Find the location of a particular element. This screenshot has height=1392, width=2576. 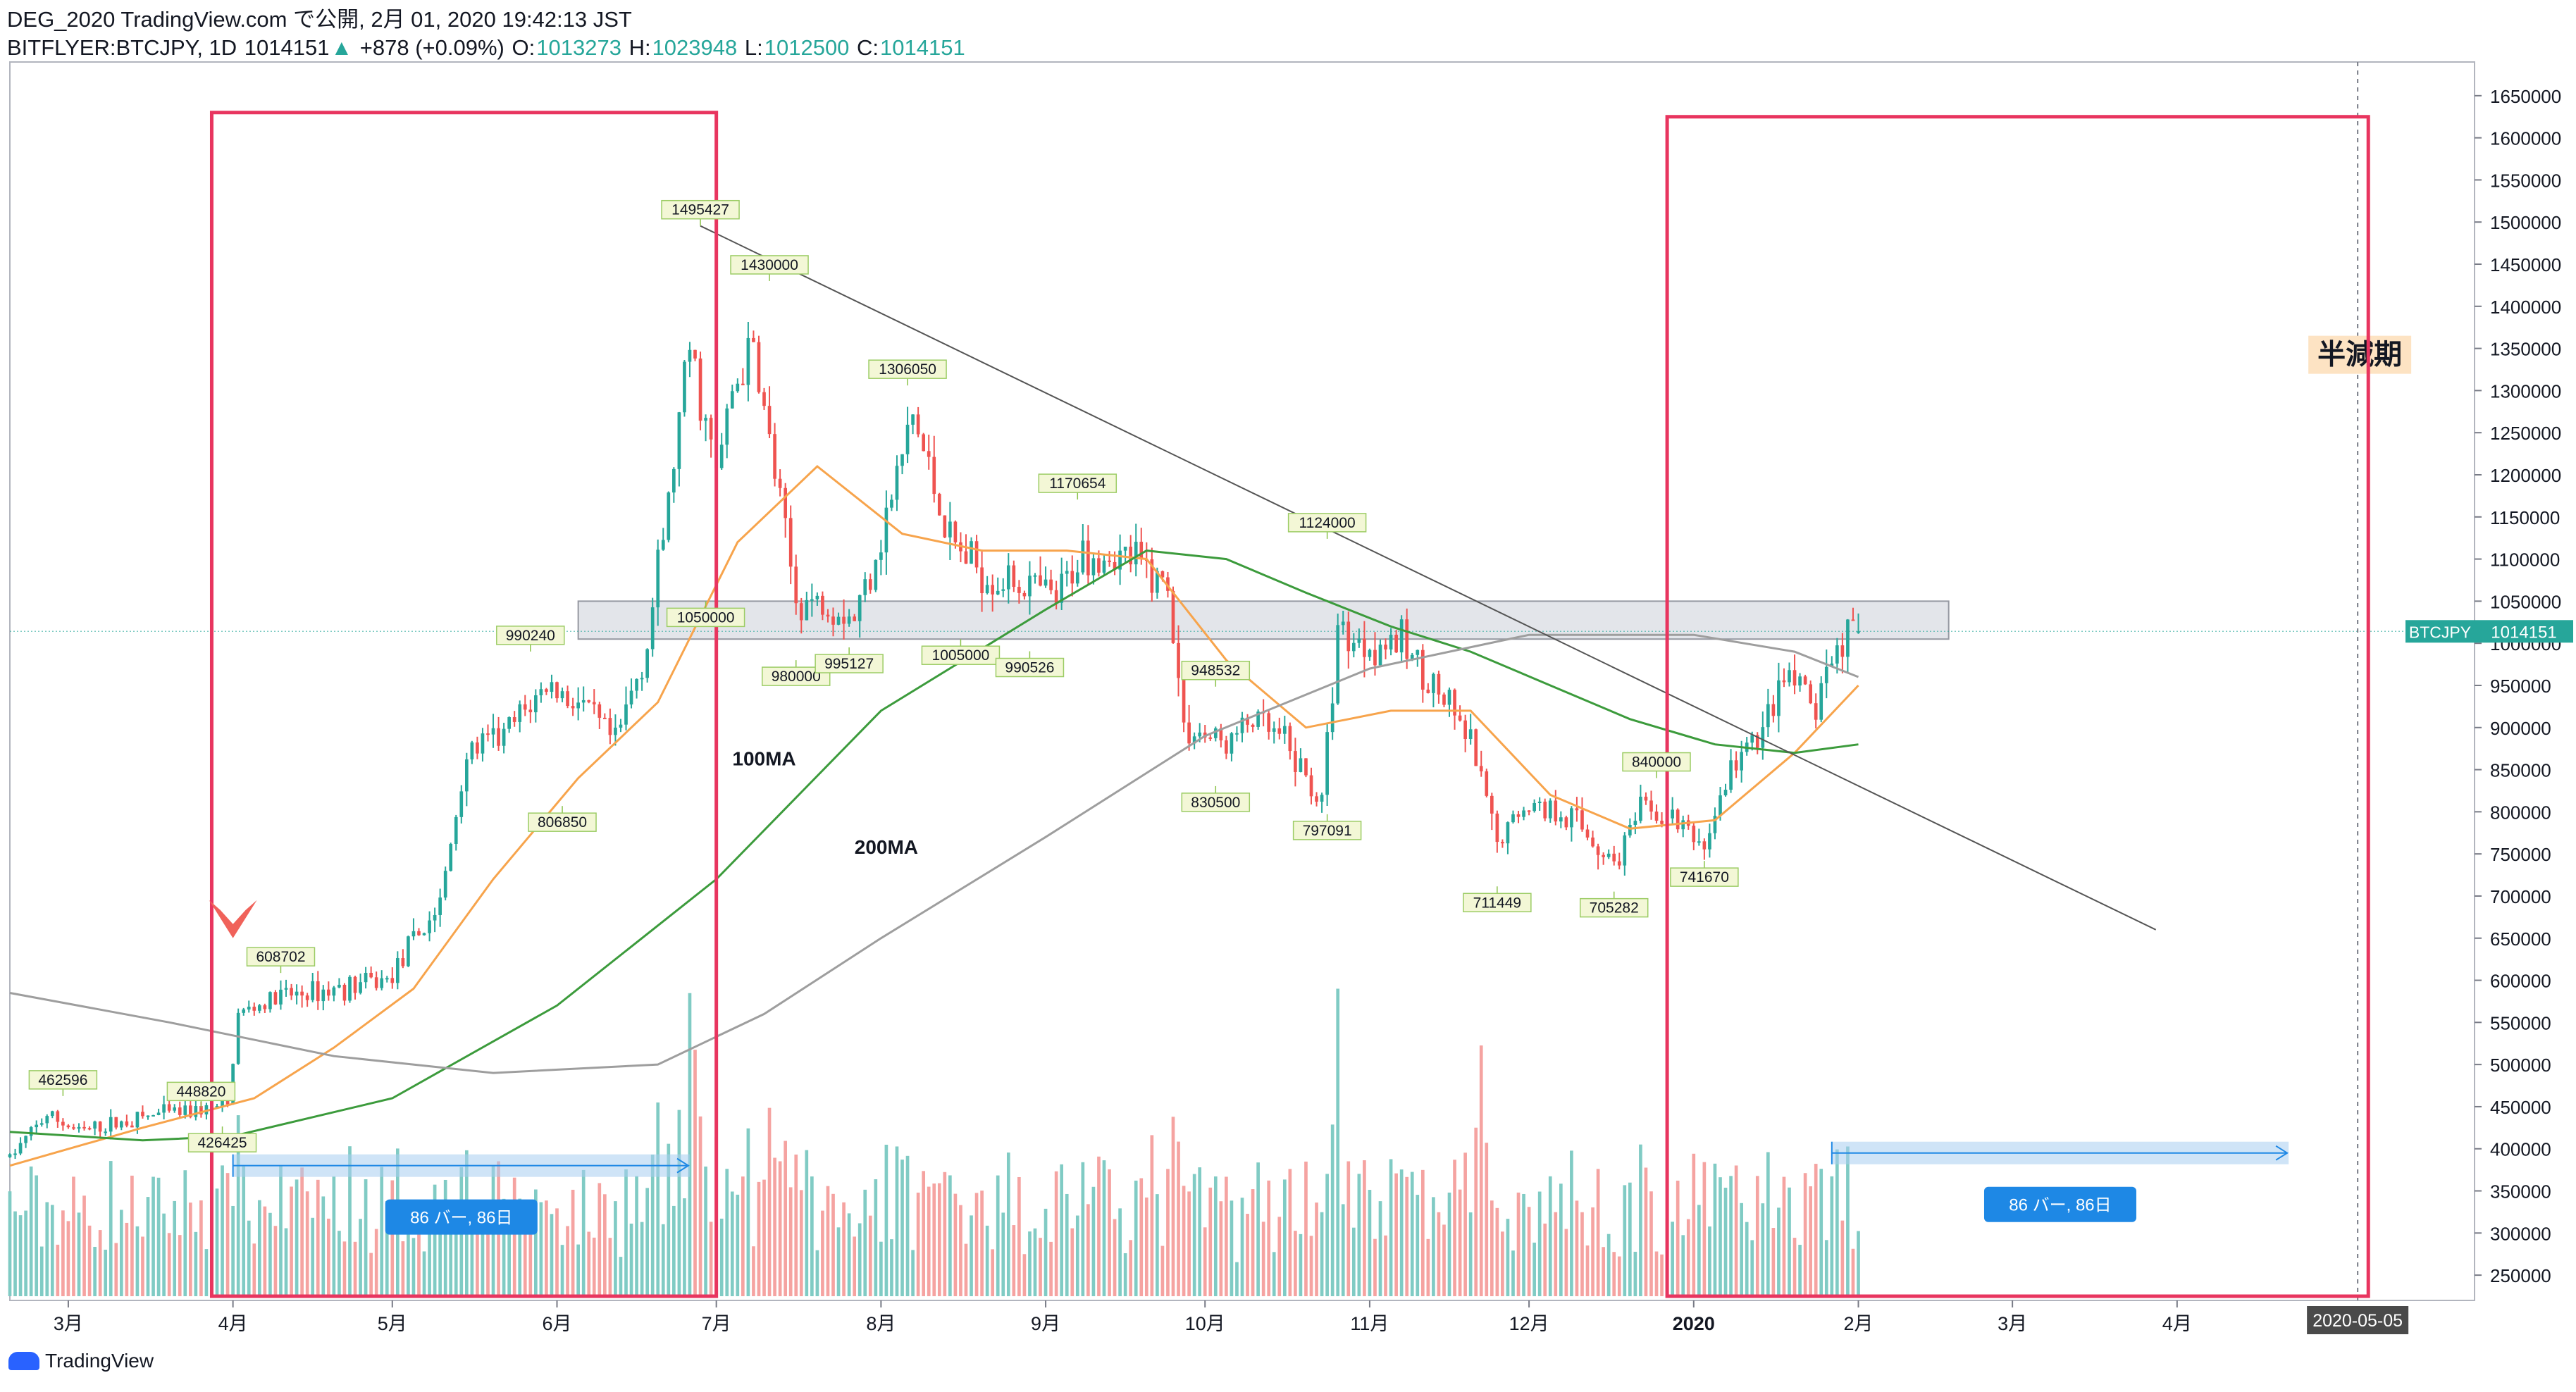

halving-note-bg is located at coordinates (2360, 354).